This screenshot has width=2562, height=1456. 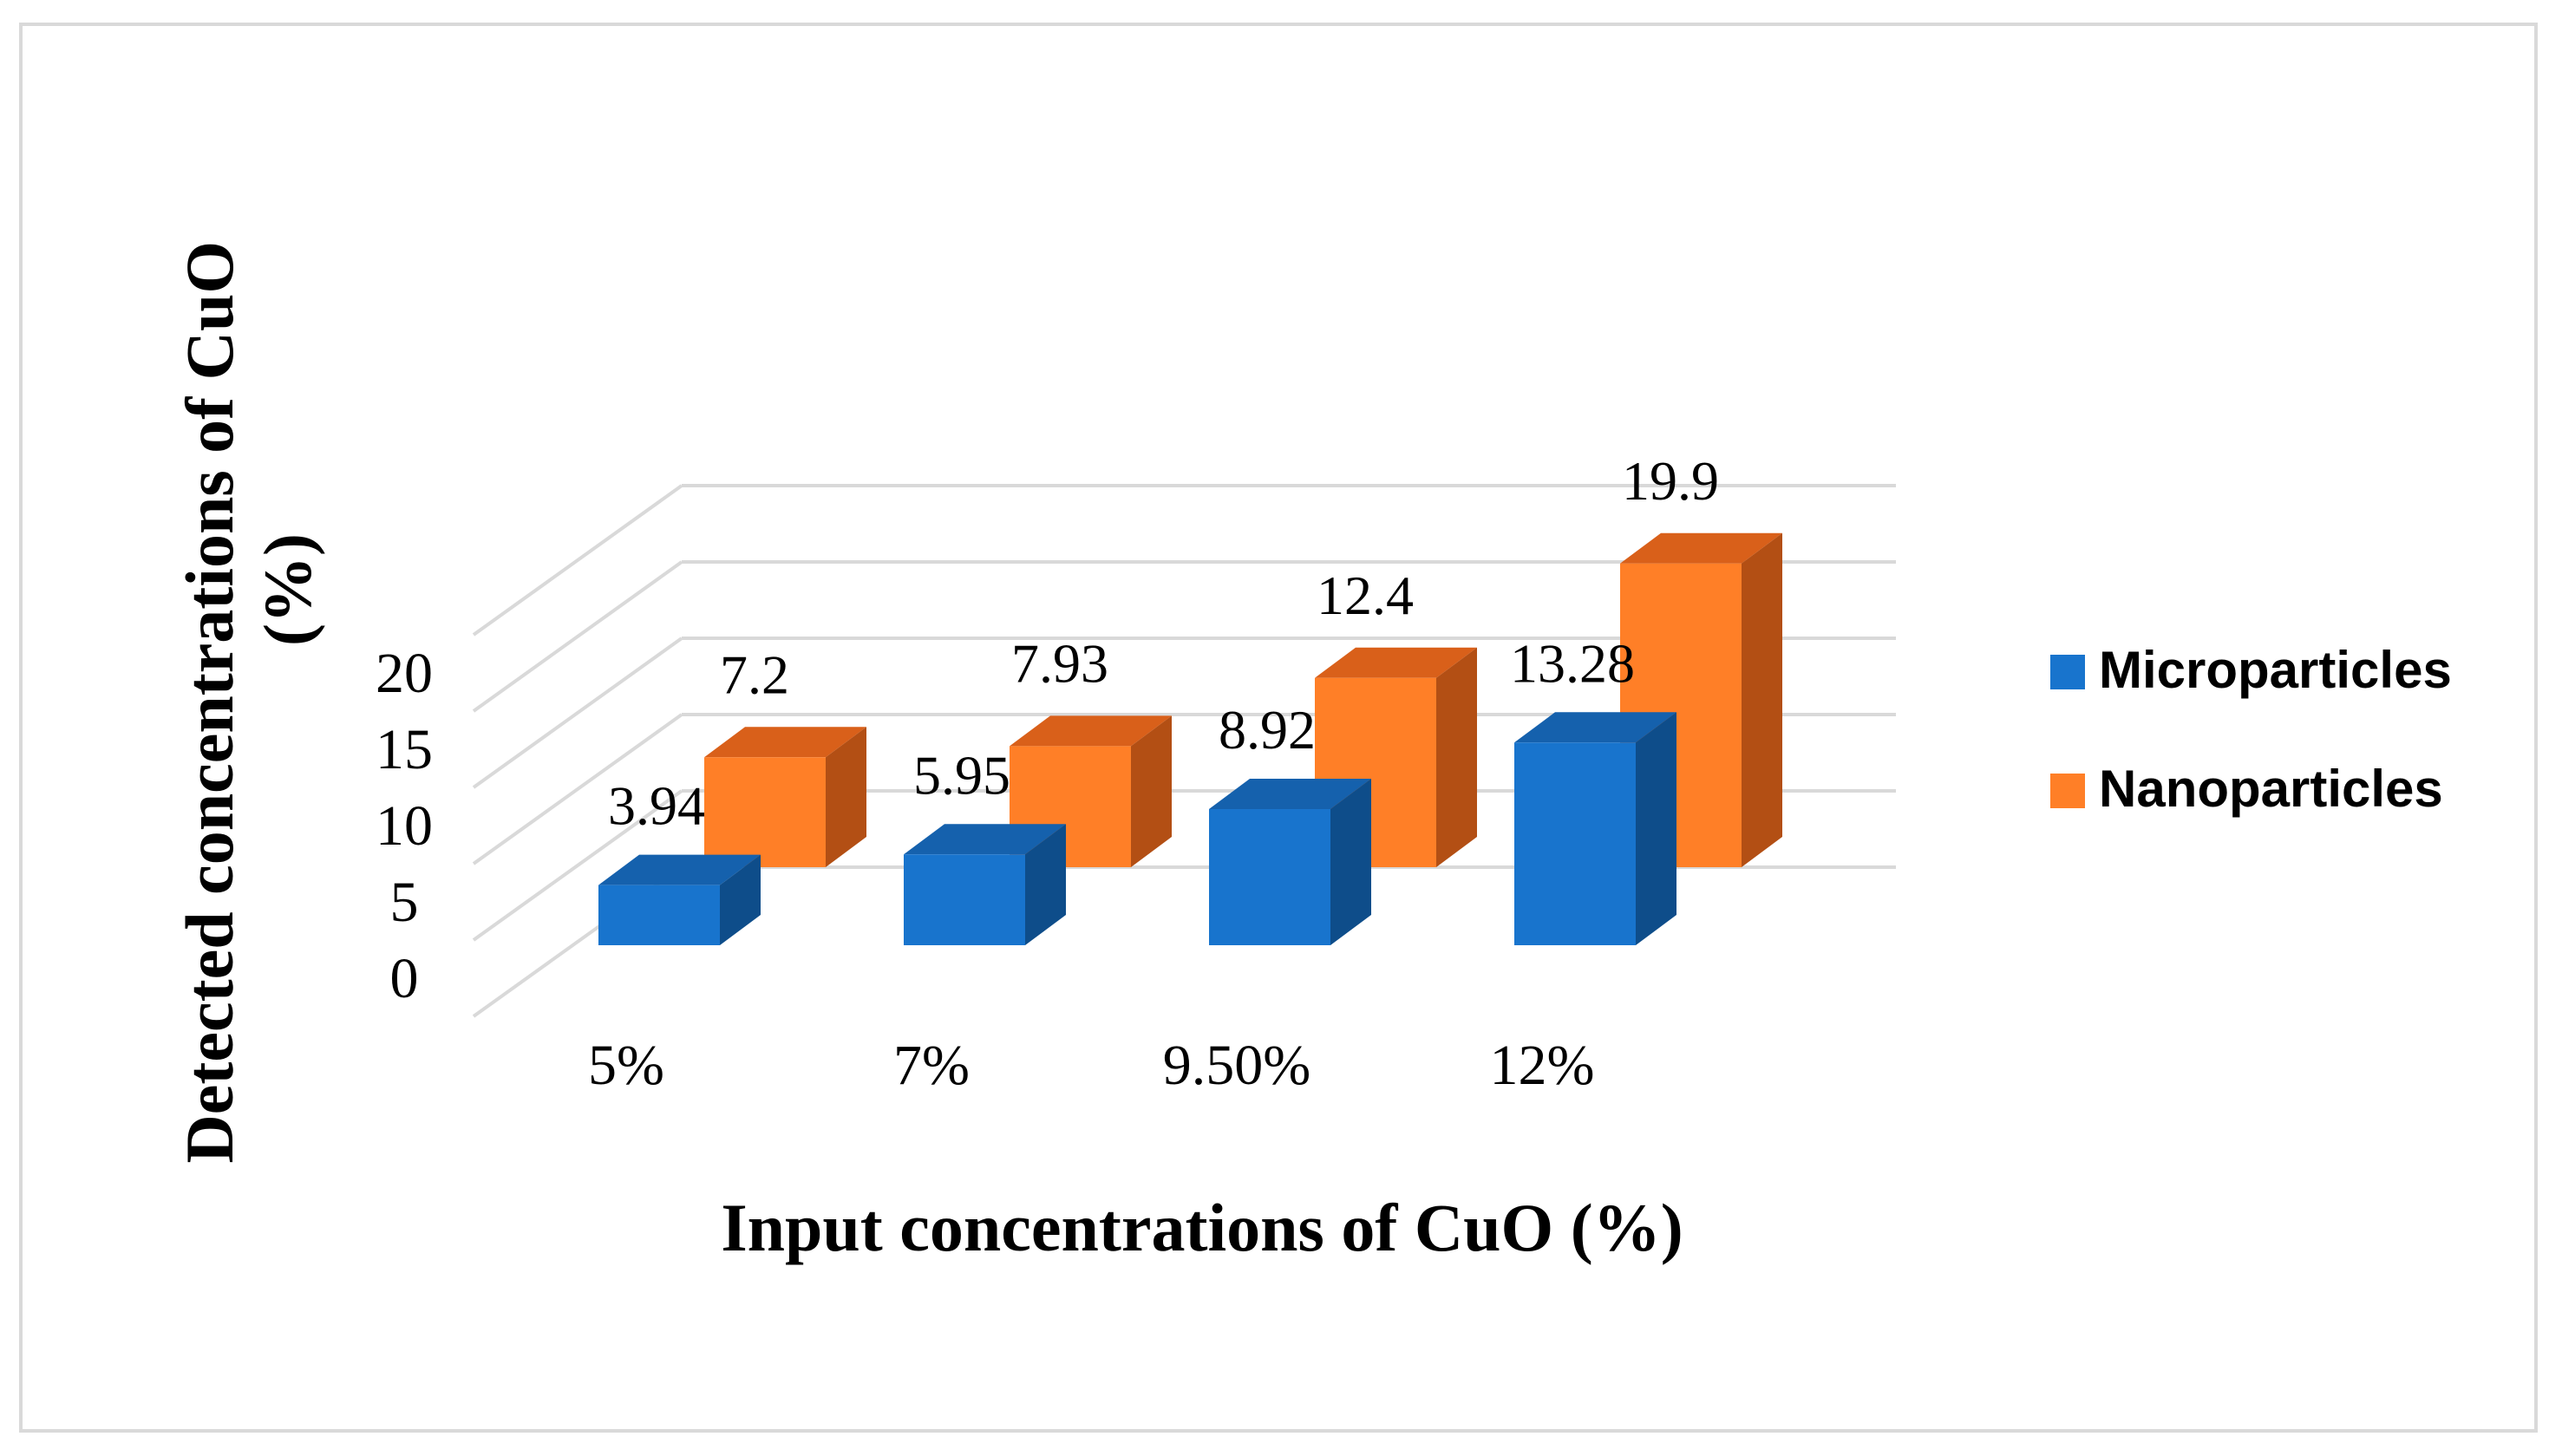 I want to click on y-tick-label: 5, so click(x=404, y=902).